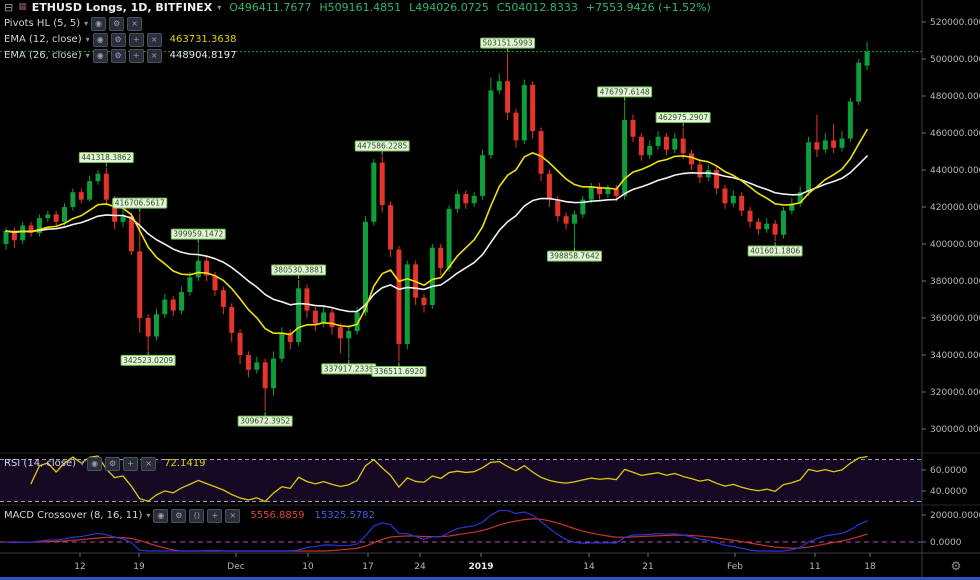 Image resolution: width=980 pixels, height=580 pixels. What do you see at coordinates (87, 39) in the screenshot?
I see `ema12-caret-icon: ▾` at bounding box center [87, 39].